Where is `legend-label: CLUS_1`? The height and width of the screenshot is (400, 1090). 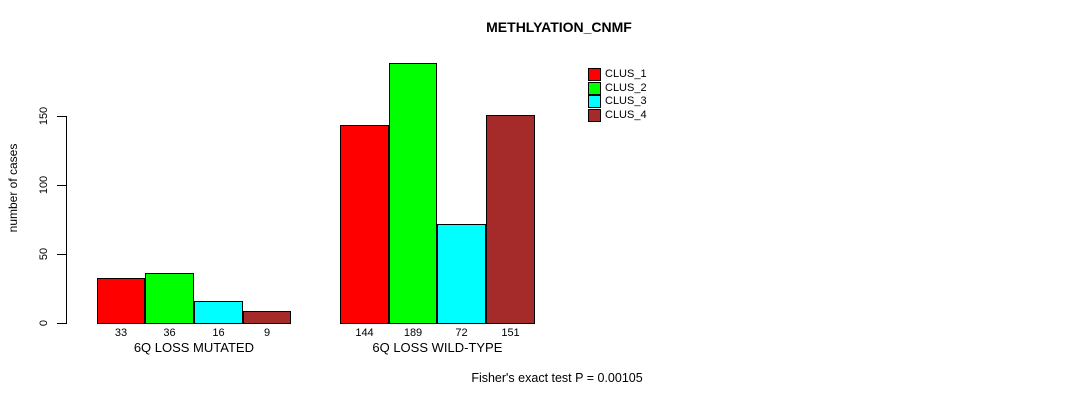 legend-label: CLUS_1 is located at coordinates (626, 74).